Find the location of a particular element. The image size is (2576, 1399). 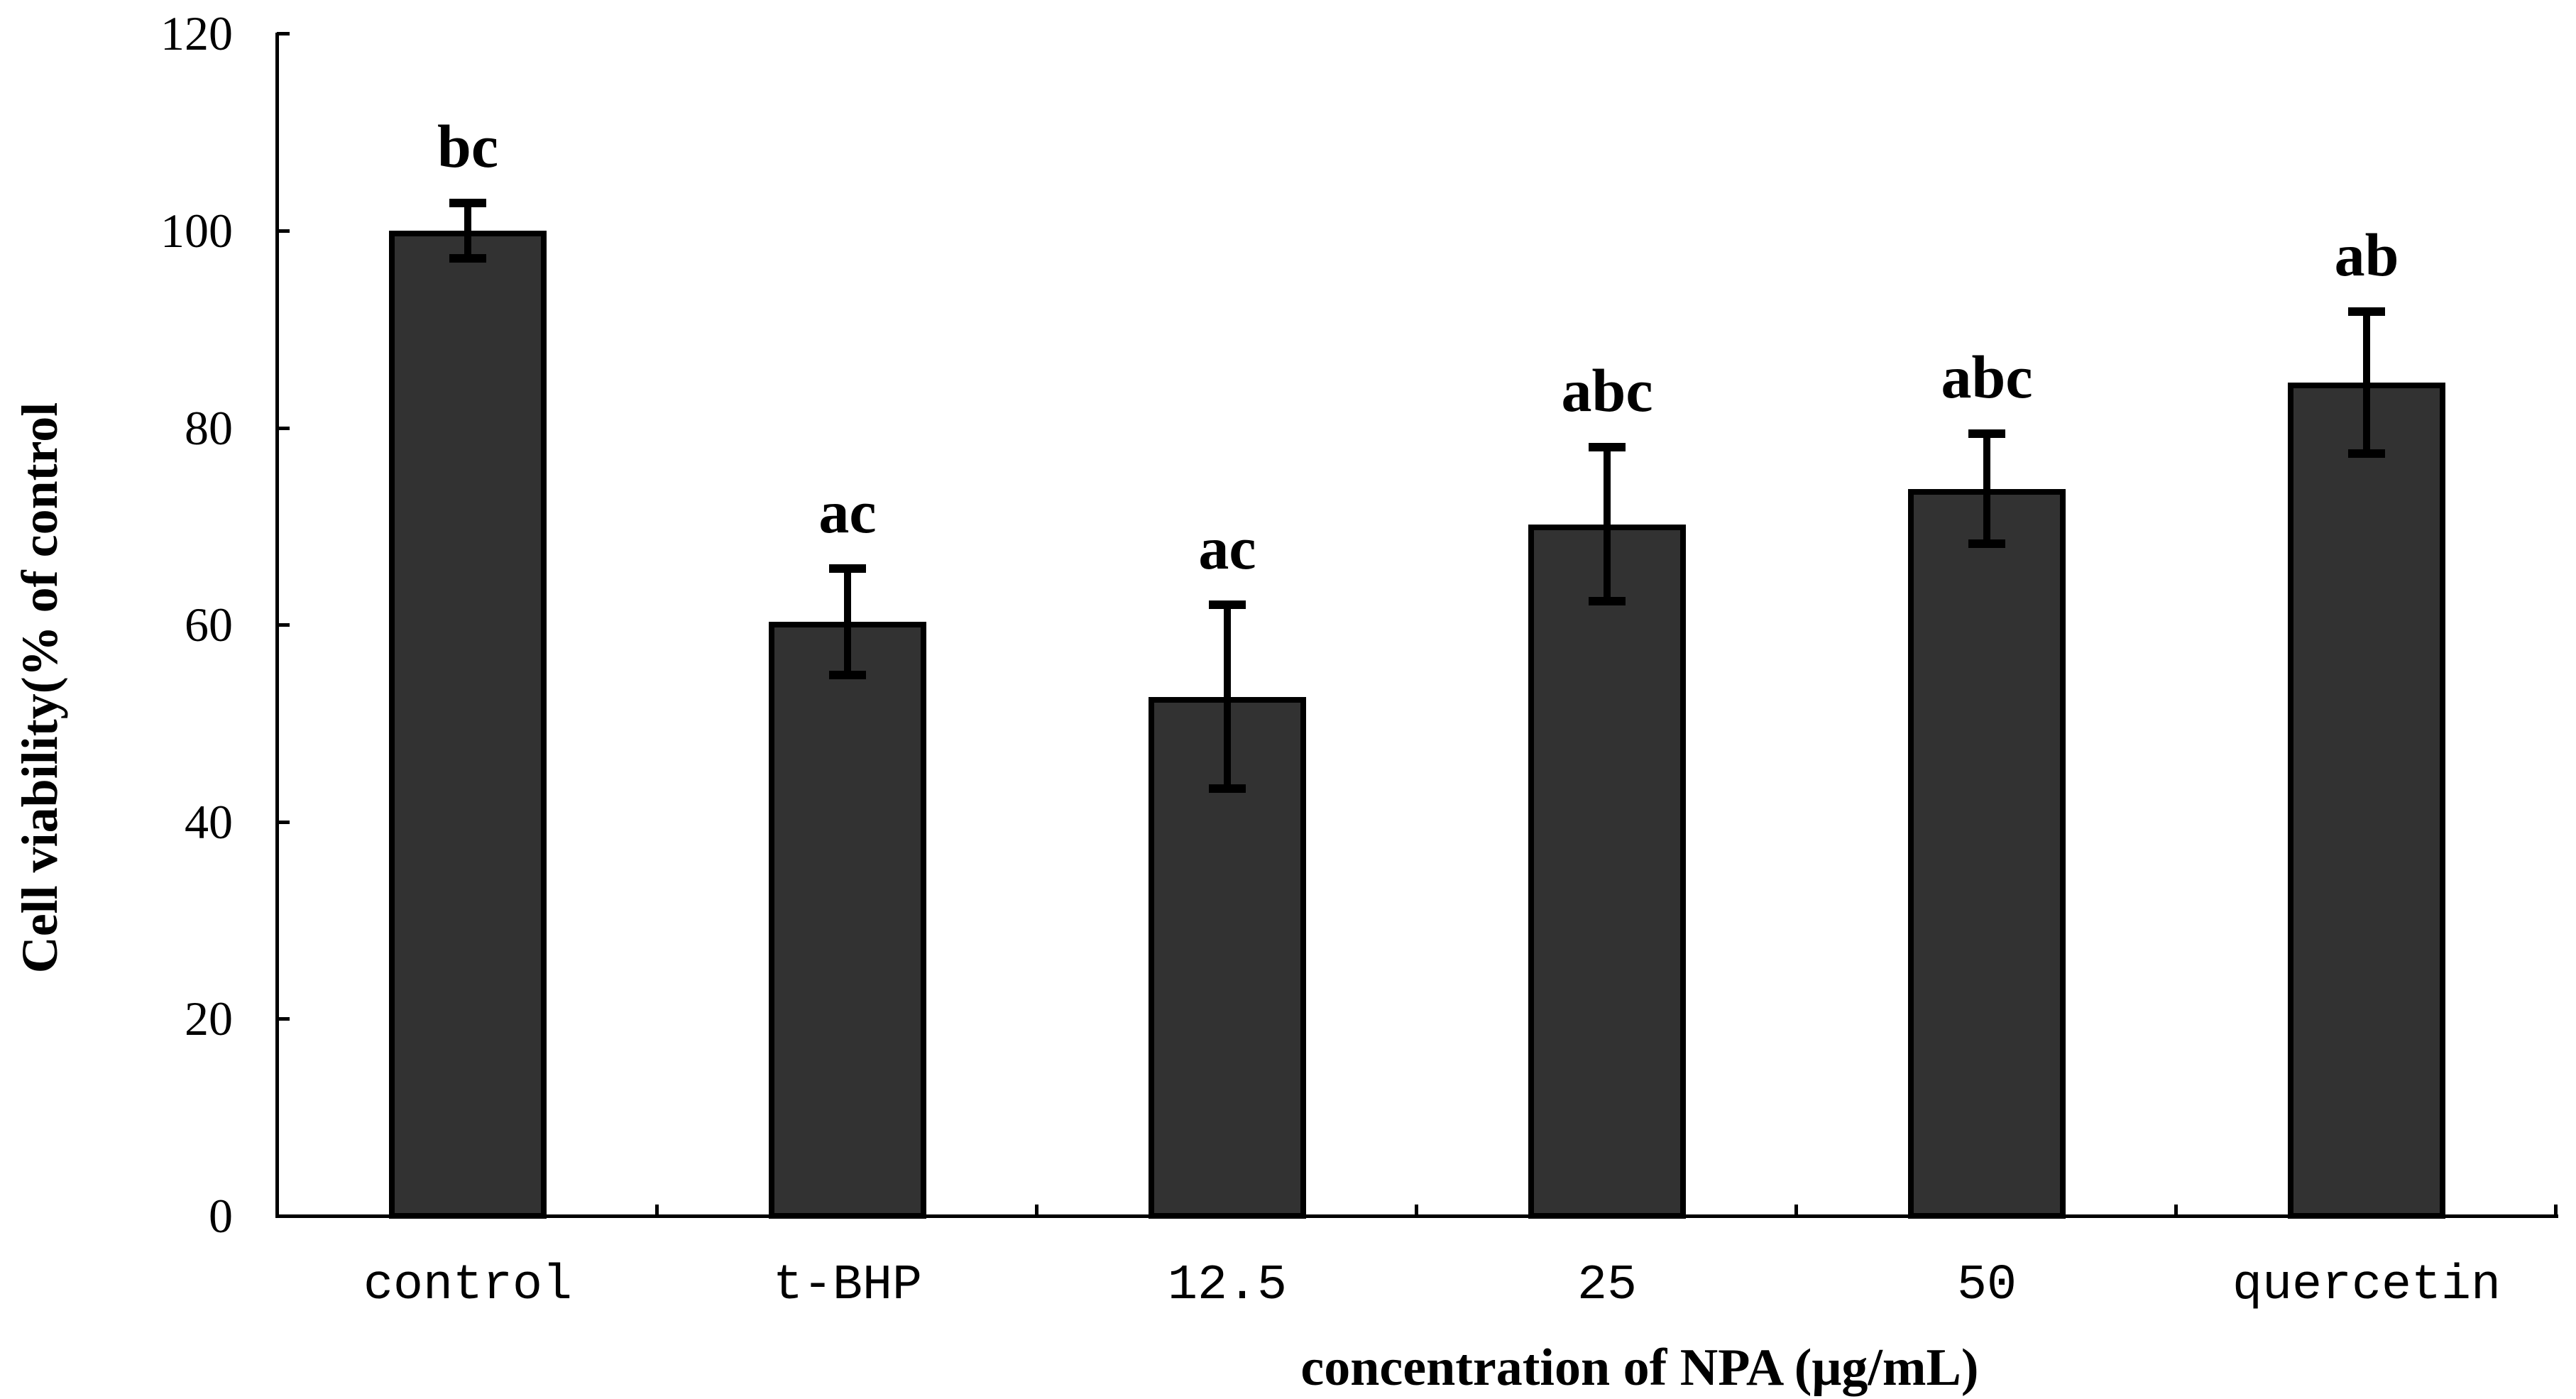

y-tick-label: 40 is located at coordinates (209, 822).